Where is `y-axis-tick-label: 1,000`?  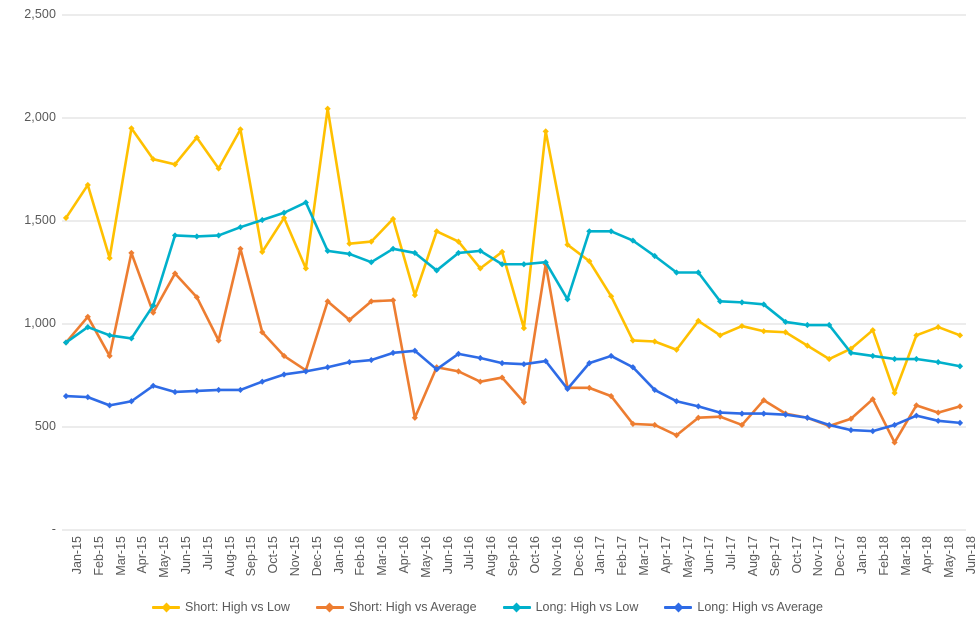 y-axis-tick-label: 1,000 is located at coordinates (40, 323).